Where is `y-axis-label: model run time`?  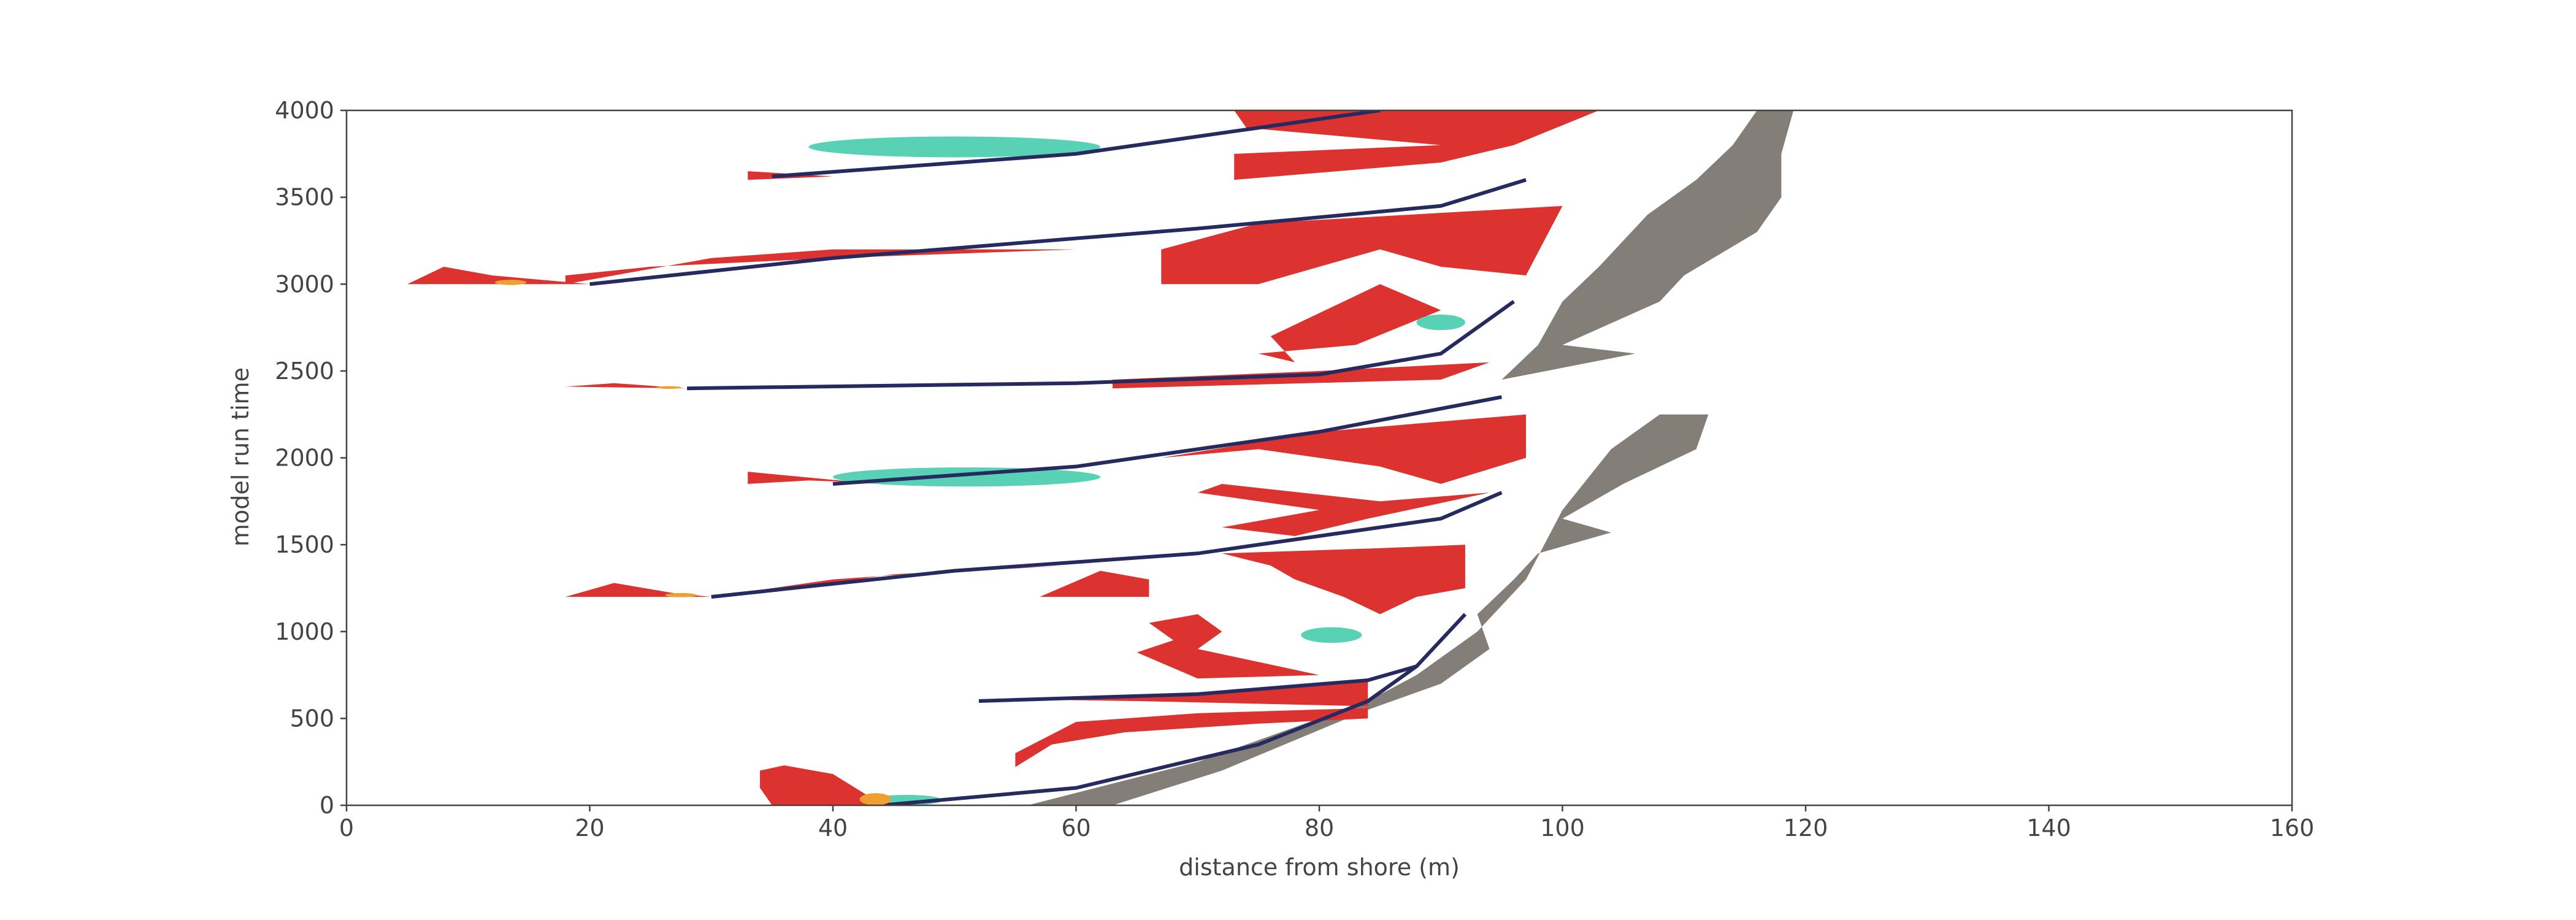 y-axis-label: model run time is located at coordinates (240, 456).